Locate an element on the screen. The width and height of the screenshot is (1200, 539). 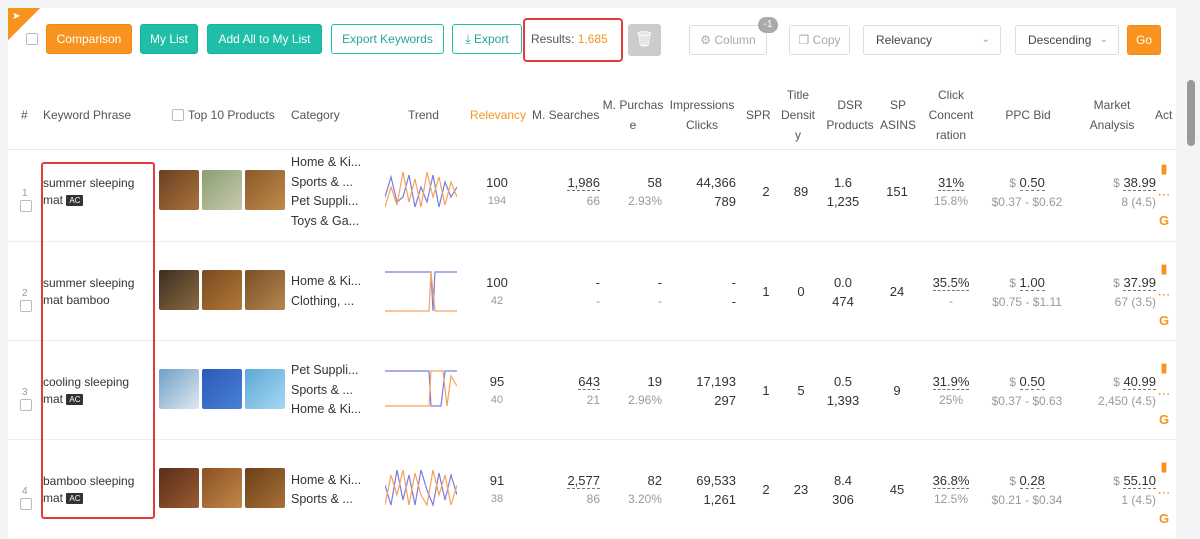
m-purchase-value: 19 is located at coordinates (654, 381).